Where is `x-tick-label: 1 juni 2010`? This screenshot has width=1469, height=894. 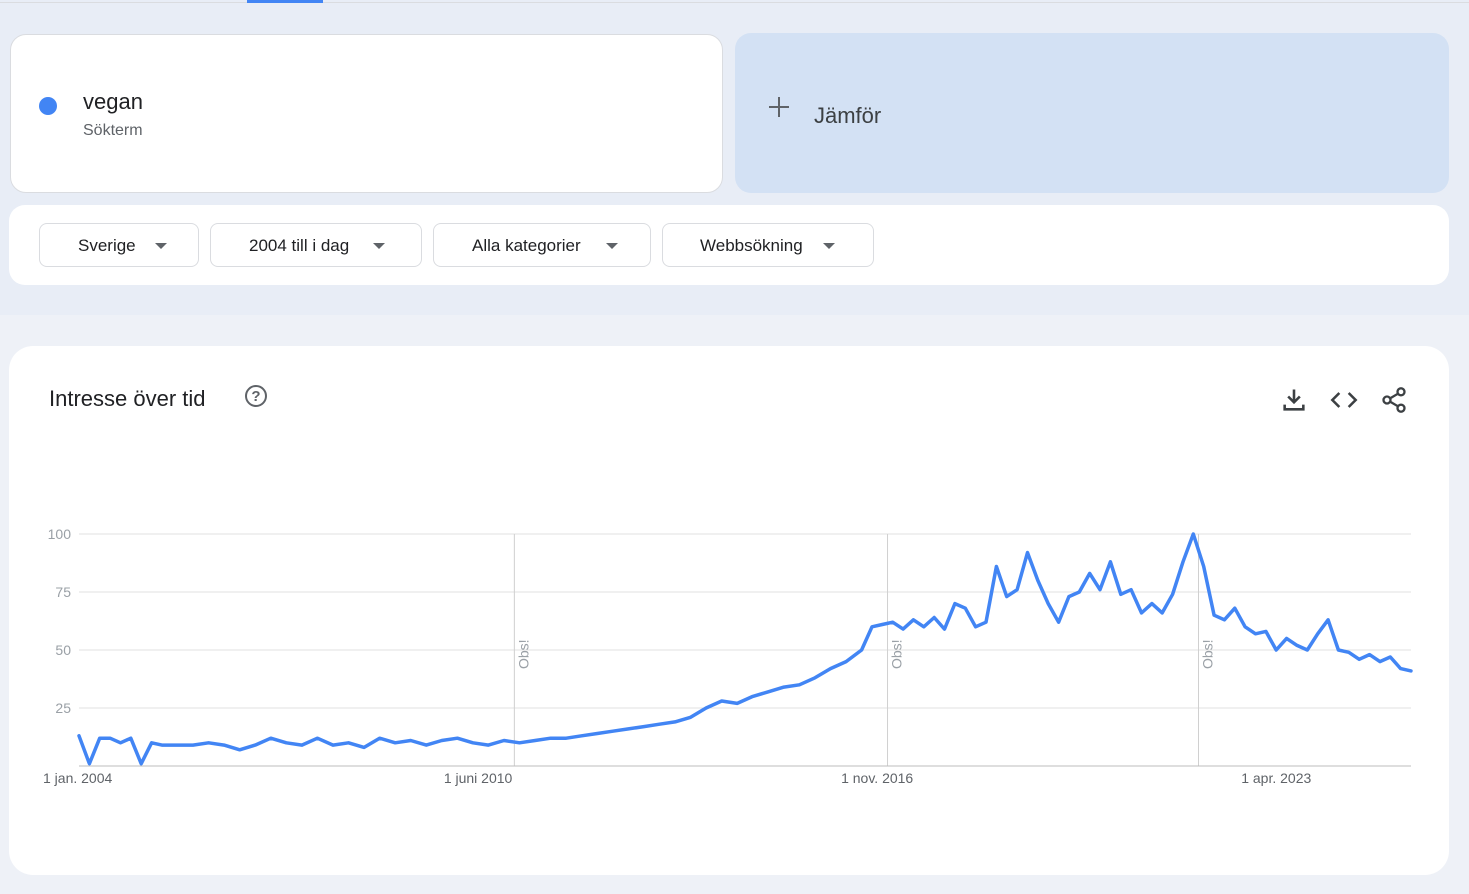 x-tick-label: 1 juni 2010 is located at coordinates (478, 778).